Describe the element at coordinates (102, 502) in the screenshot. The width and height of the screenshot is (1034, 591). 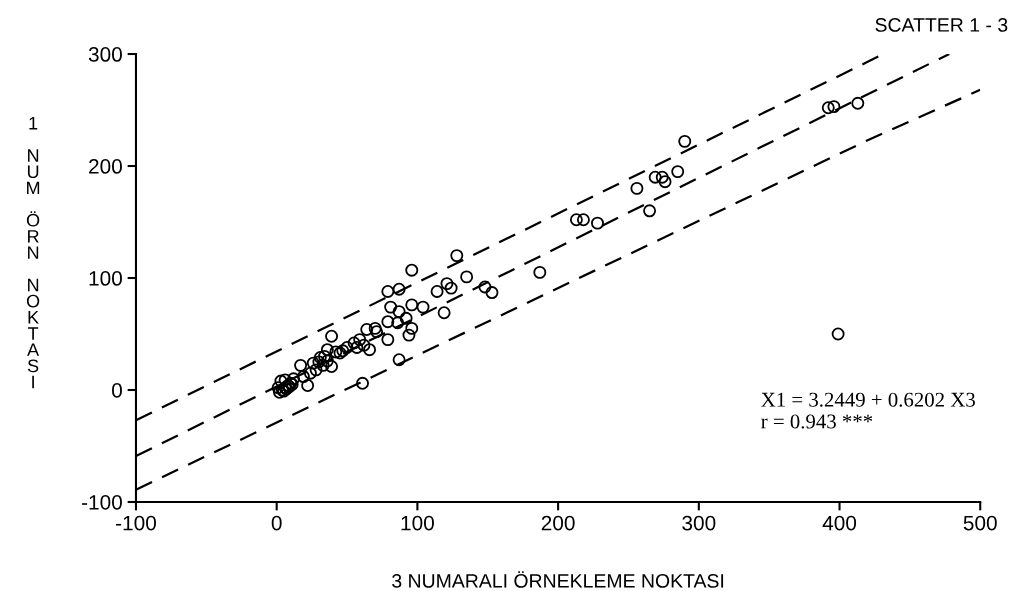
I see `y-tick-label: -100` at that location.